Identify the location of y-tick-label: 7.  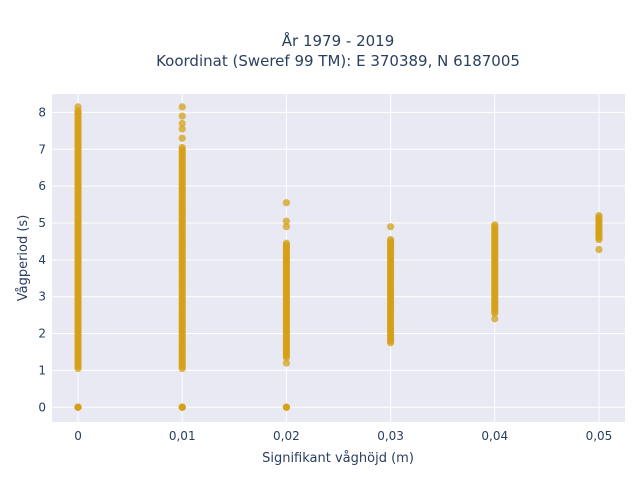
(42, 149).